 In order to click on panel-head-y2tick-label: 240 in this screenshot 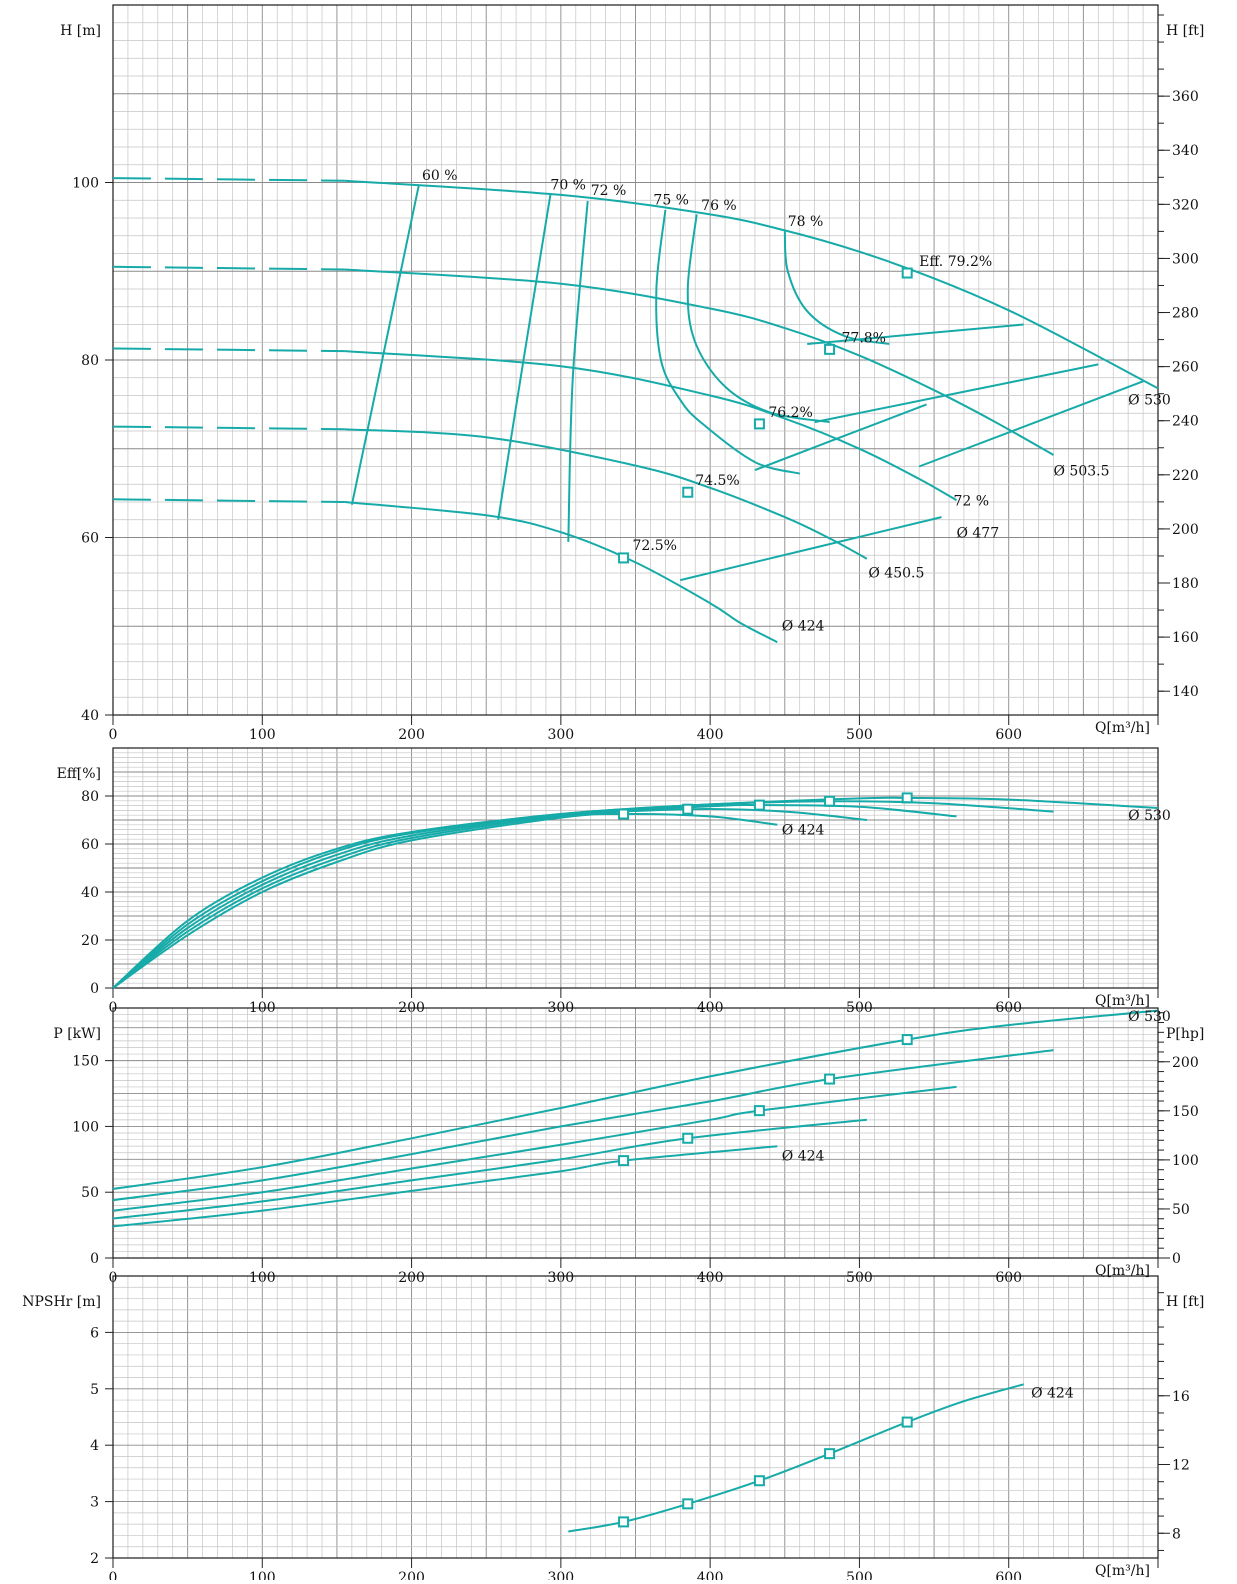, I will do `click(1185, 422)`.